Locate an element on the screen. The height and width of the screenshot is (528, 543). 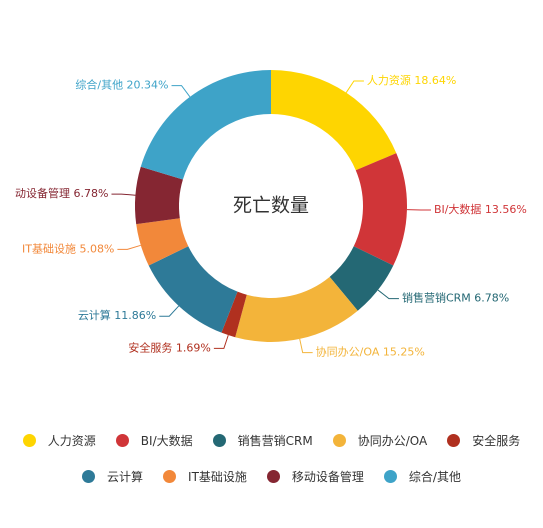
legend-item-4: 协同办公/OA is located at coordinates (380, 440).